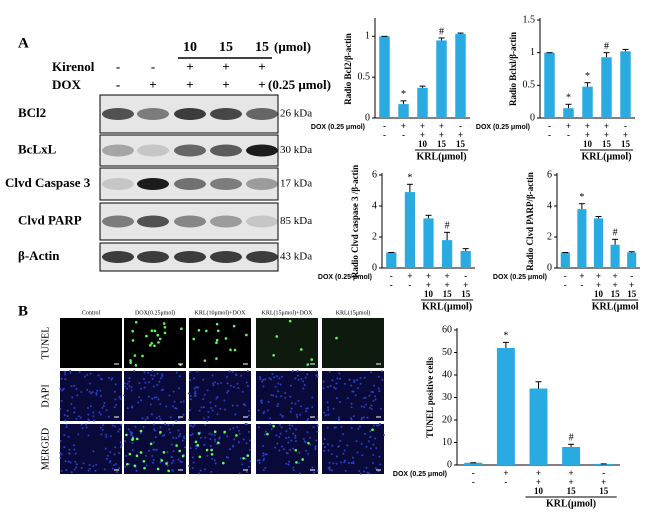 The width and height of the screenshot is (650, 526). What do you see at coordinates (409, 178) in the screenshot?
I see `significance-mark: *` at bounding box center [409, 178].